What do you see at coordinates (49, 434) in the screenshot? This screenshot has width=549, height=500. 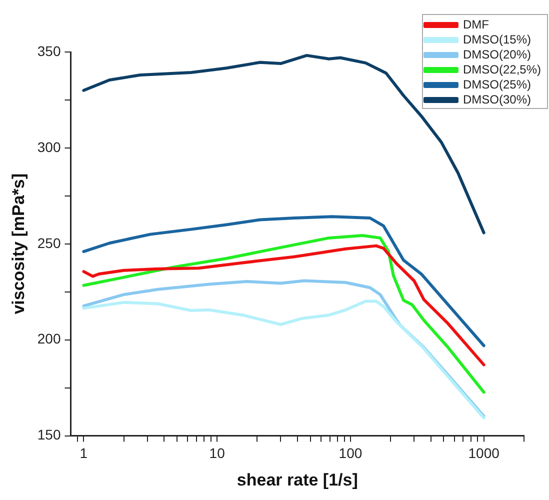 I see `y-tick-label: 150` at bounding box center [49, 434].